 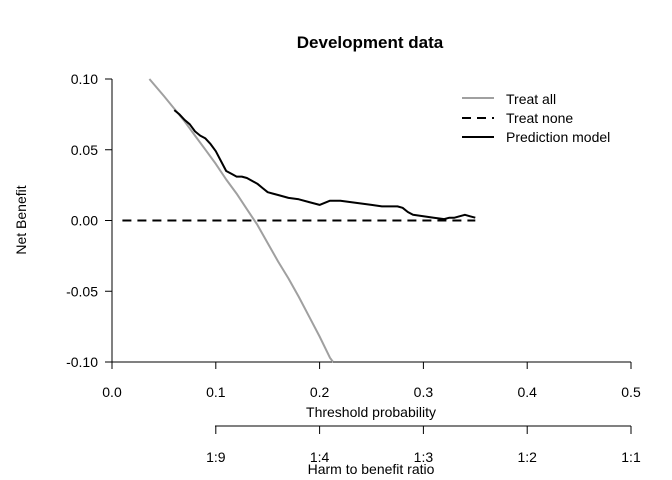 What do you see at coordinates (631, 392) in the screenshot?
I see `x-tick-label: 0.5` at bounding box center [631, 392].